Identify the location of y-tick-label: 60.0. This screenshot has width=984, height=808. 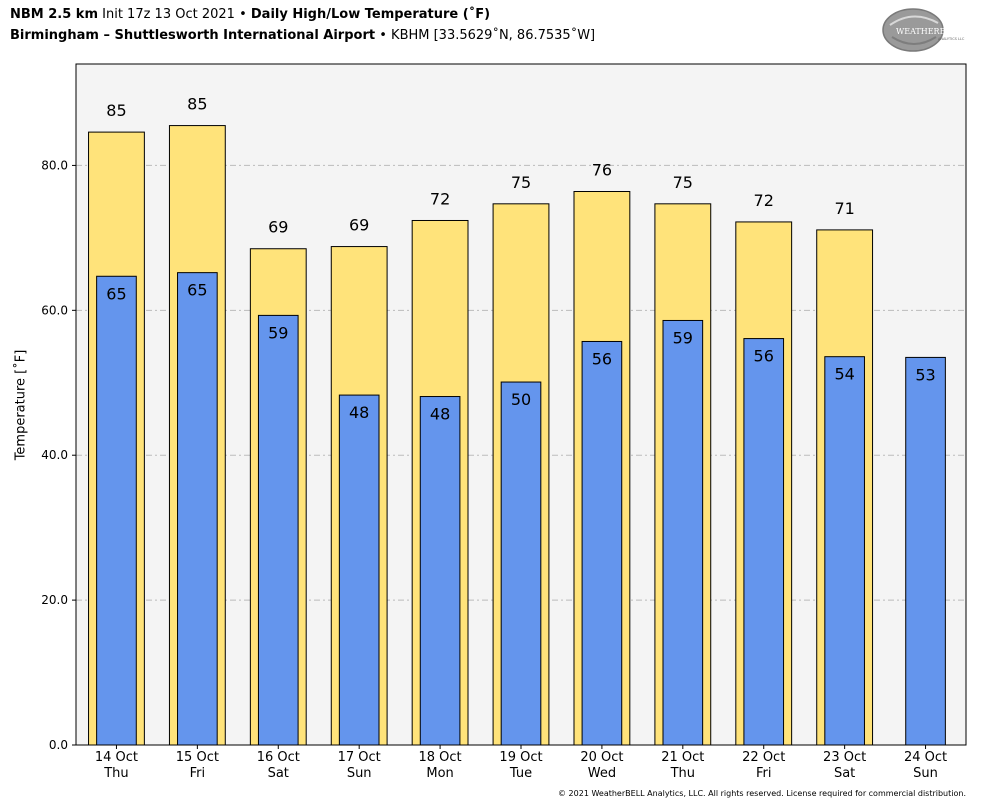
(54, 310).